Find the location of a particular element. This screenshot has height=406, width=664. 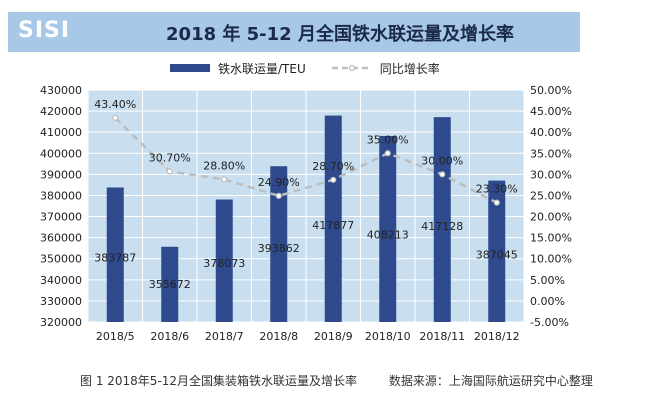

growth-value-label: 43.40% is located at coordinates (115, 104).